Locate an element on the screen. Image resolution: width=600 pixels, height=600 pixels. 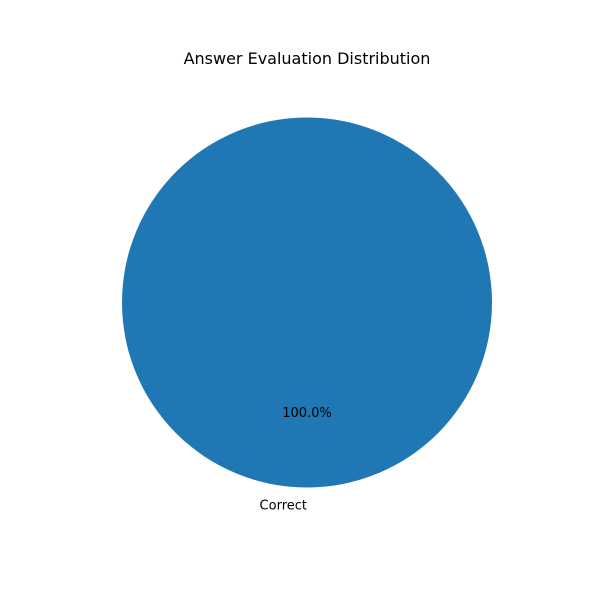
pie-labels: 100.0% Correct is located at coordinates (296, 460).